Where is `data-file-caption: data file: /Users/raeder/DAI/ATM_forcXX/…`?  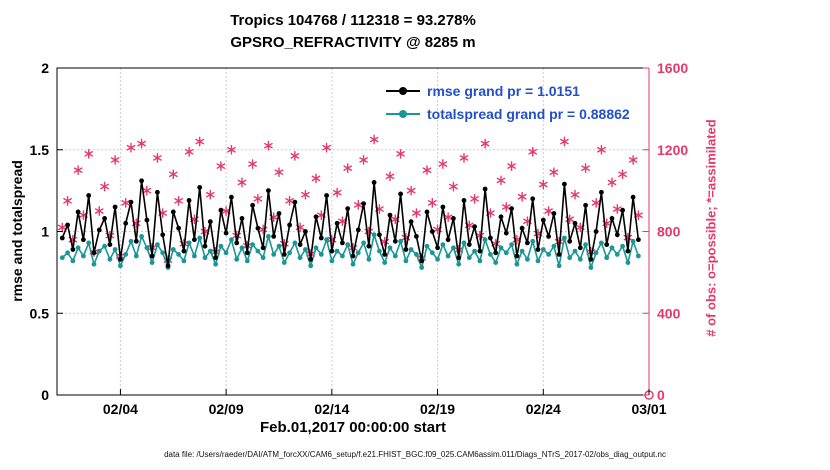 data-file-caption: data file: /Users/raeder/DAI/ATM_forcXX/… is located at coordinates (415, 454).